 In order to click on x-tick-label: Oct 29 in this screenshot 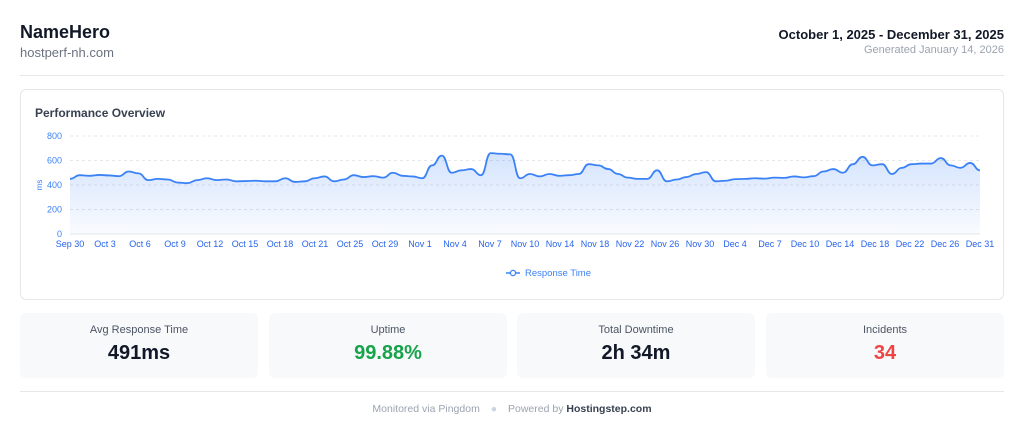, I will do `click(385, 244)`.